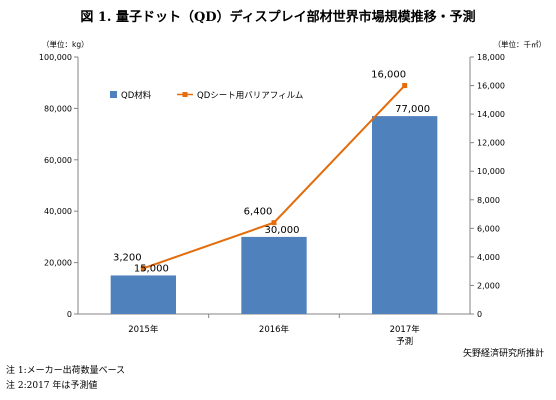 Image resolution: width=556 pixels, height=400 pixels. I want to click on right-axis-tick-label: 10,000, so click(491, 171).